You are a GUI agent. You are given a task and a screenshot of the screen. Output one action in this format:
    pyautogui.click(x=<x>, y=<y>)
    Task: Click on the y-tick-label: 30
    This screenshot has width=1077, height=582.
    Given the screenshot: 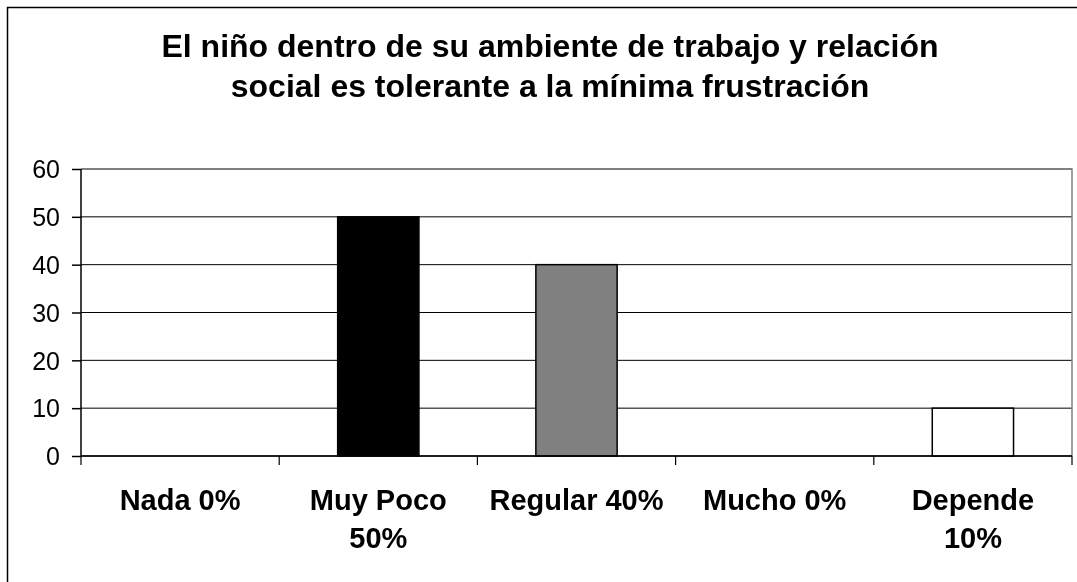 What is the action you would take?
    pyautogui.click(x=46, y=312)
    